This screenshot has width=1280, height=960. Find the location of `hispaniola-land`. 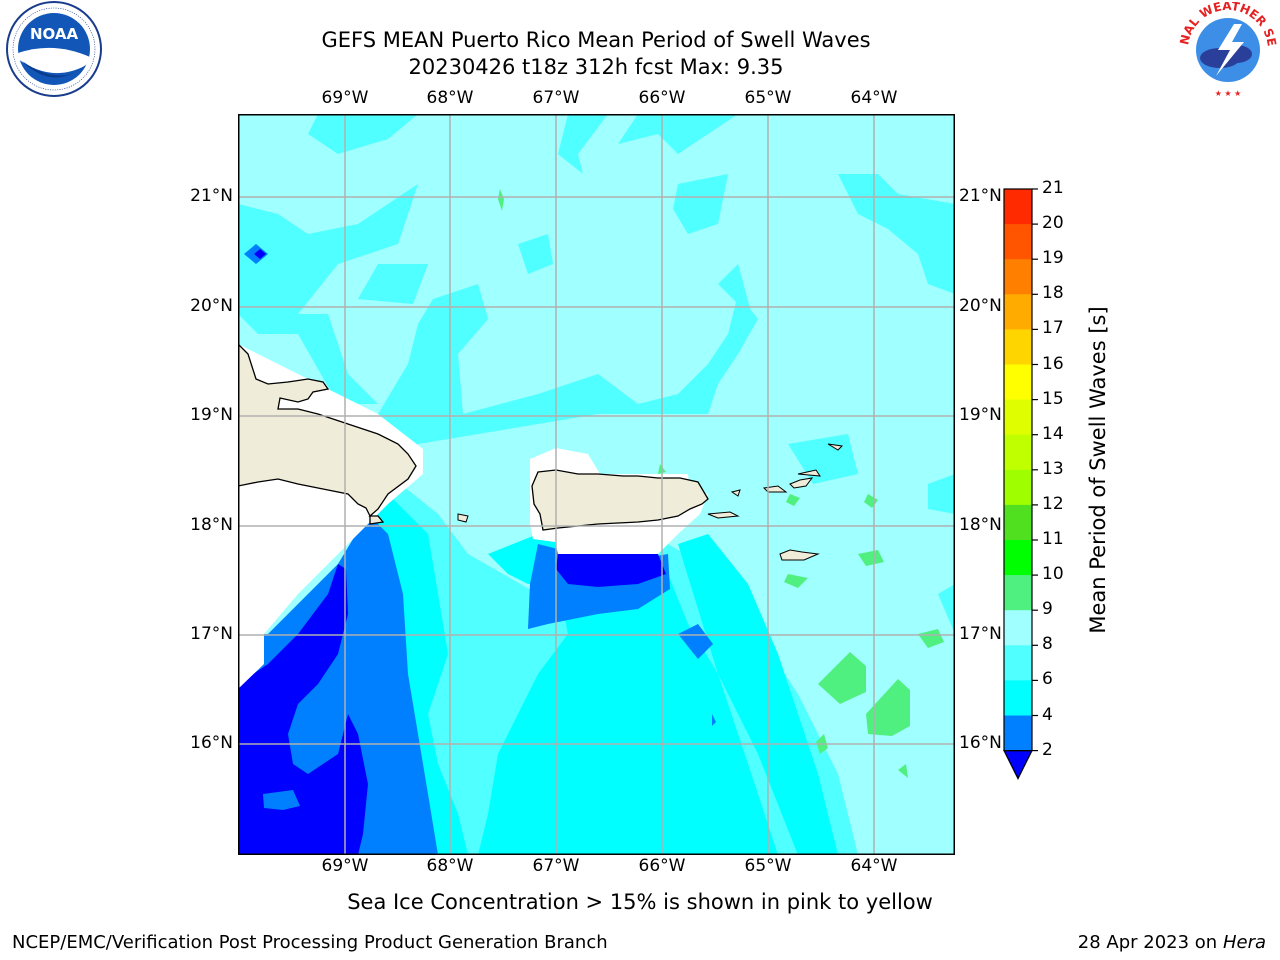

hispaniola-land is located at coordinates (327, 434).